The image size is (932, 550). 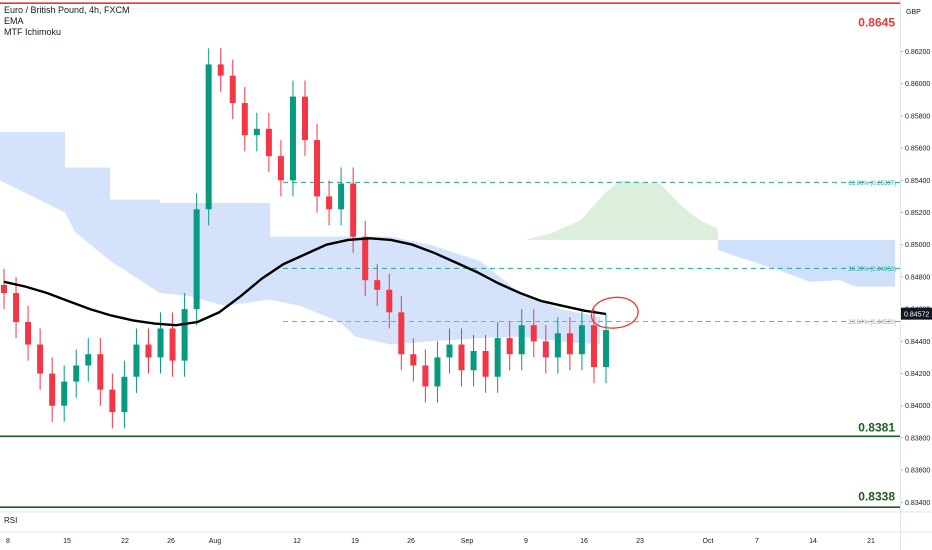 I want to click on annotation-circle, so click(x=614, y=312).